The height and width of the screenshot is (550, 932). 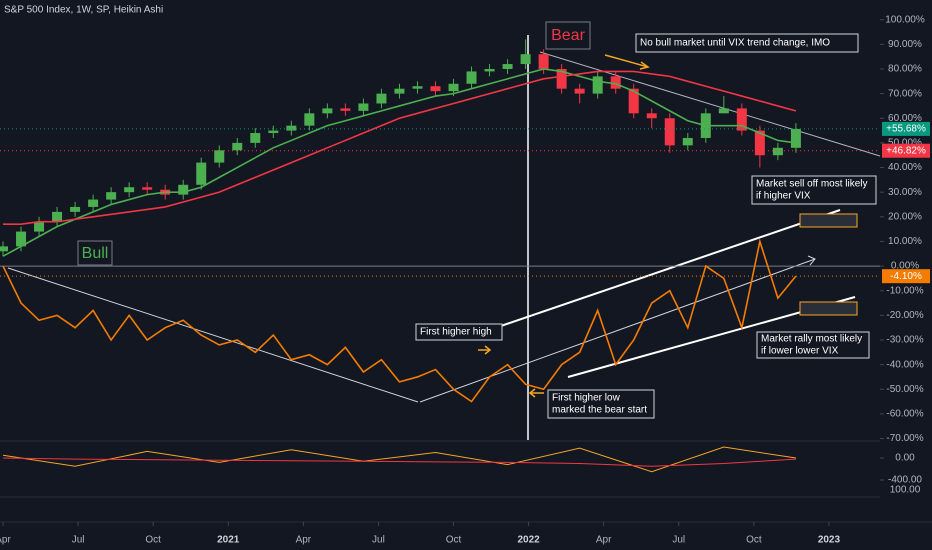 I want to click on annotation: Bull, so click(x=95, y=253).